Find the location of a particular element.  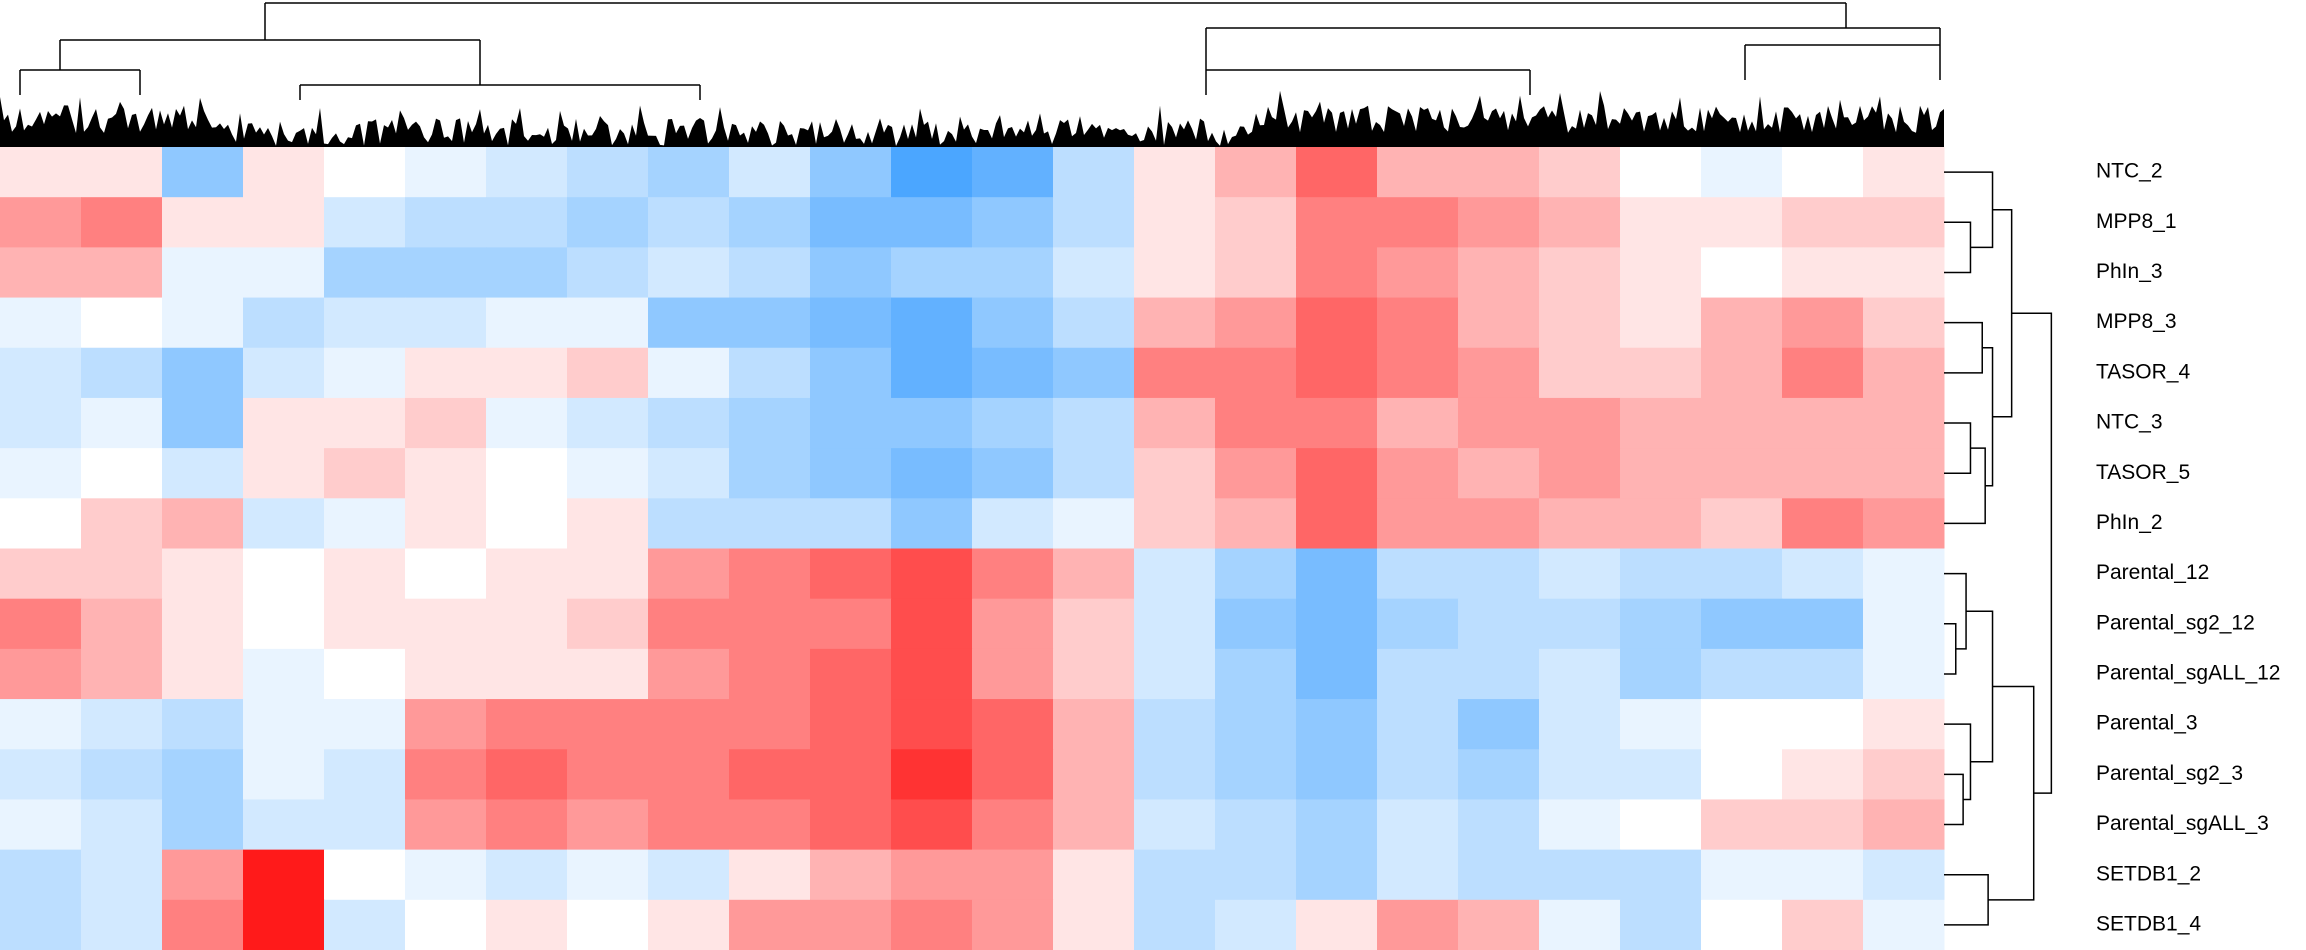

row-label: SETDB1_4 is located at coordinates (2148, 923).